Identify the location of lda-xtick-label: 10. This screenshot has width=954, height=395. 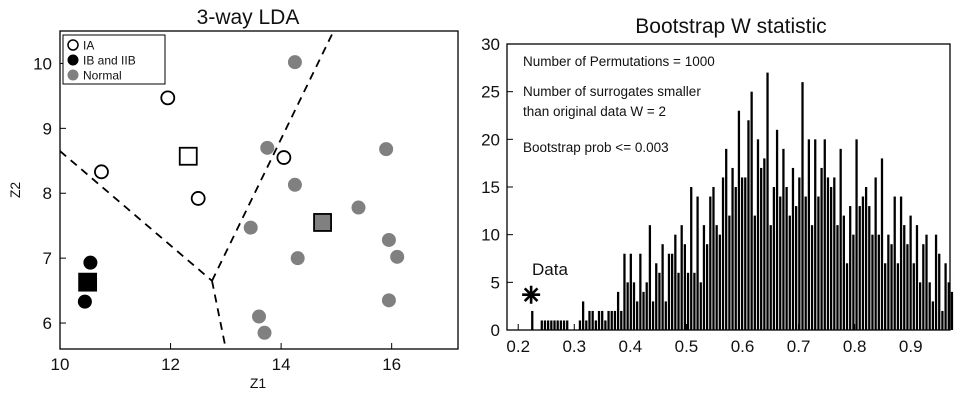
(60, 364).